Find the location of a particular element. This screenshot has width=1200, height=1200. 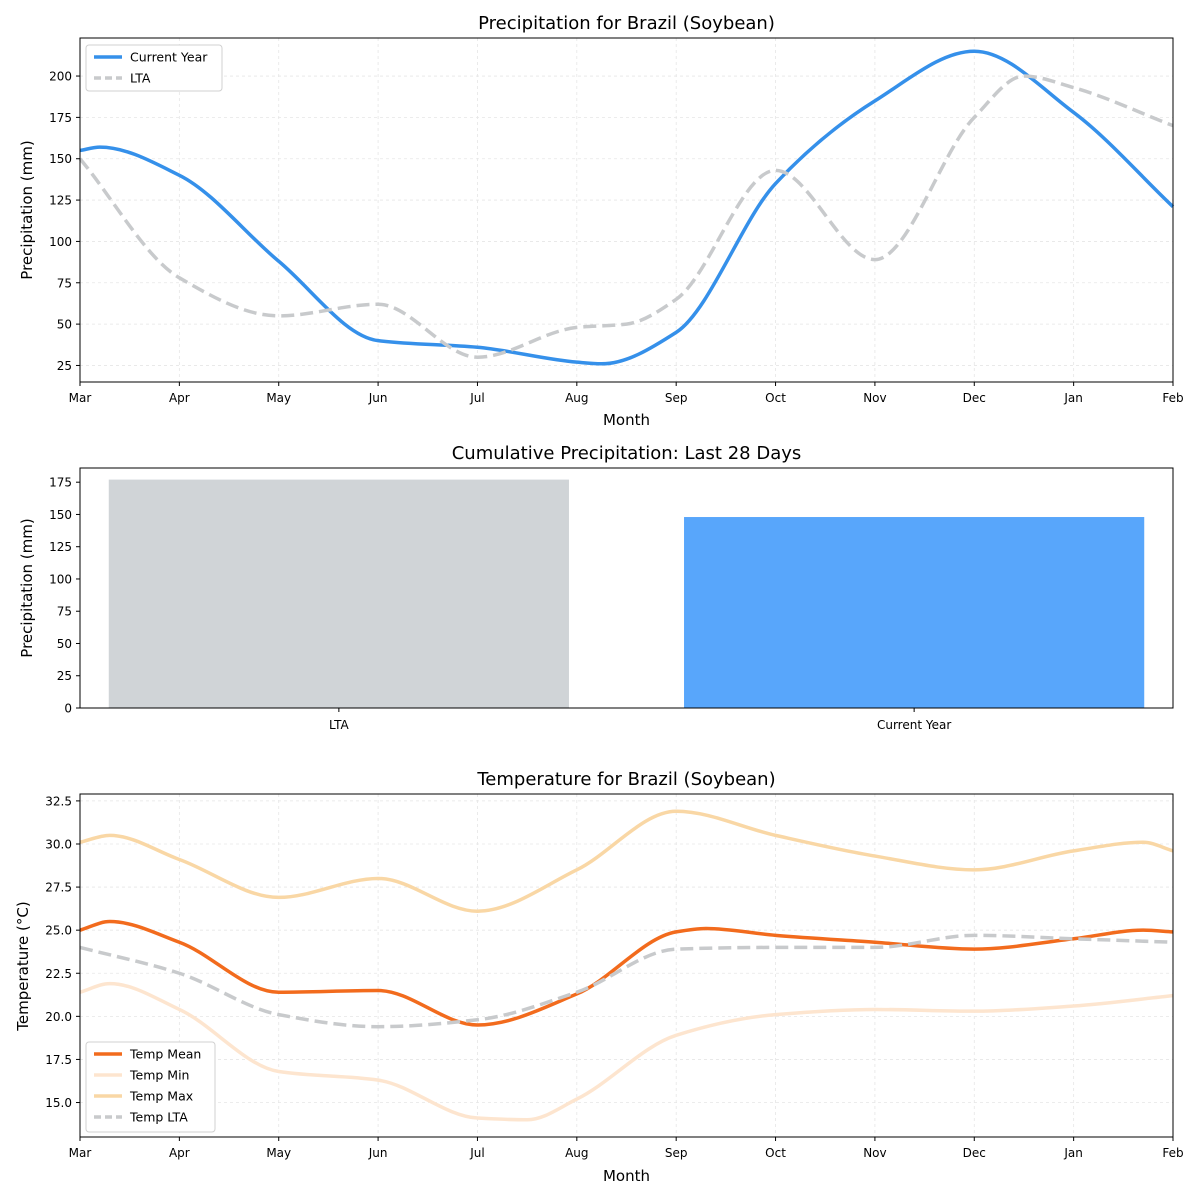

series-line-temp-max is located at coordinates (626, 861).